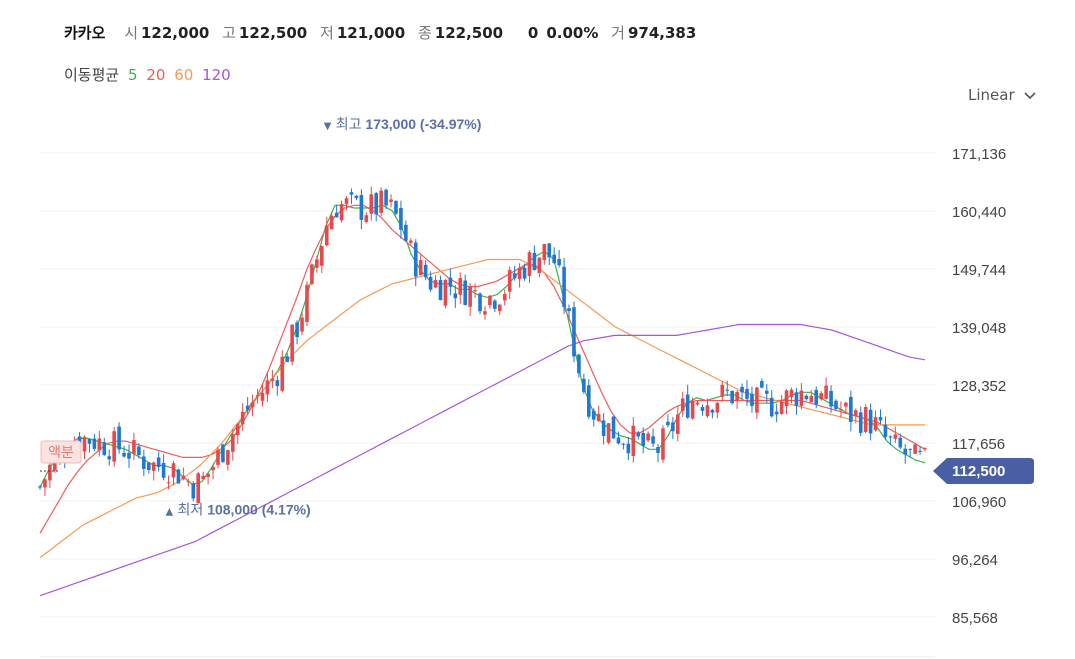 Image resolution: width=1075 pixels, height=659 pixels. What do you see at coordinates (1002, 95) in the screenshot?
I see `scale-dropdown: Linear` at bounding box center [1002, 95].